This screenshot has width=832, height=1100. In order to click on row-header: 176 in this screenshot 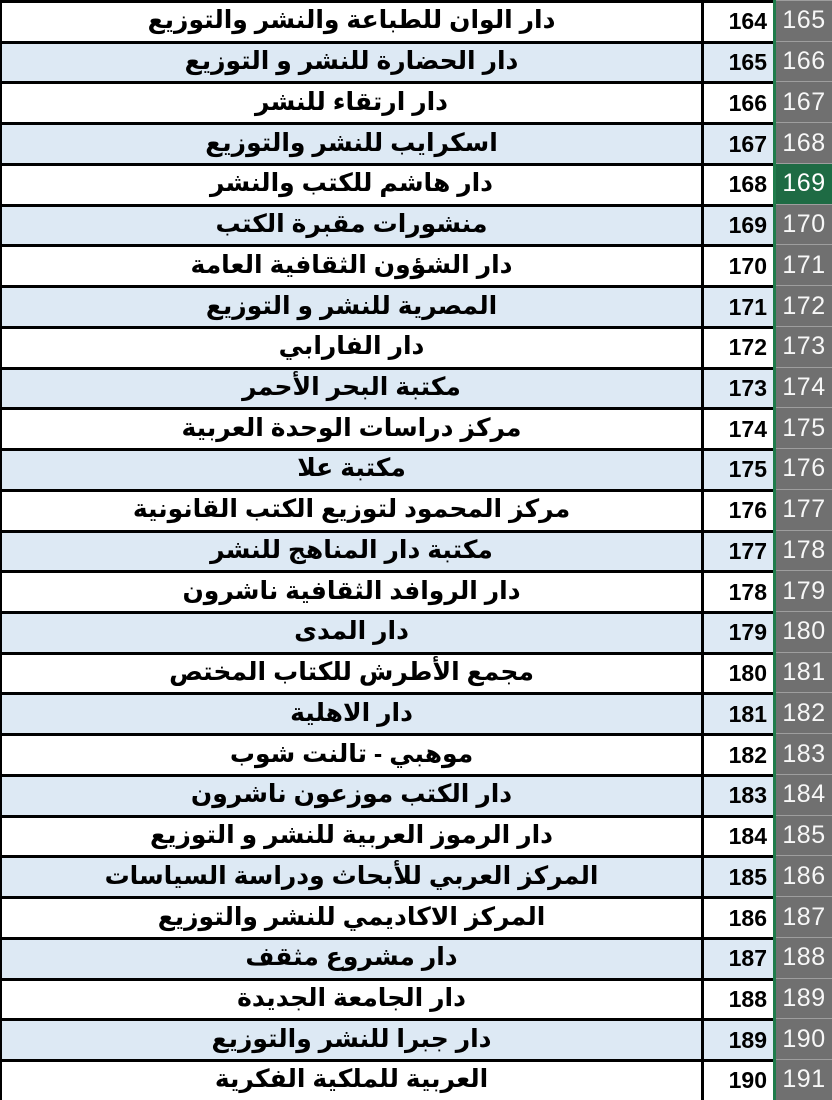, I will do `click(804, 468)`.